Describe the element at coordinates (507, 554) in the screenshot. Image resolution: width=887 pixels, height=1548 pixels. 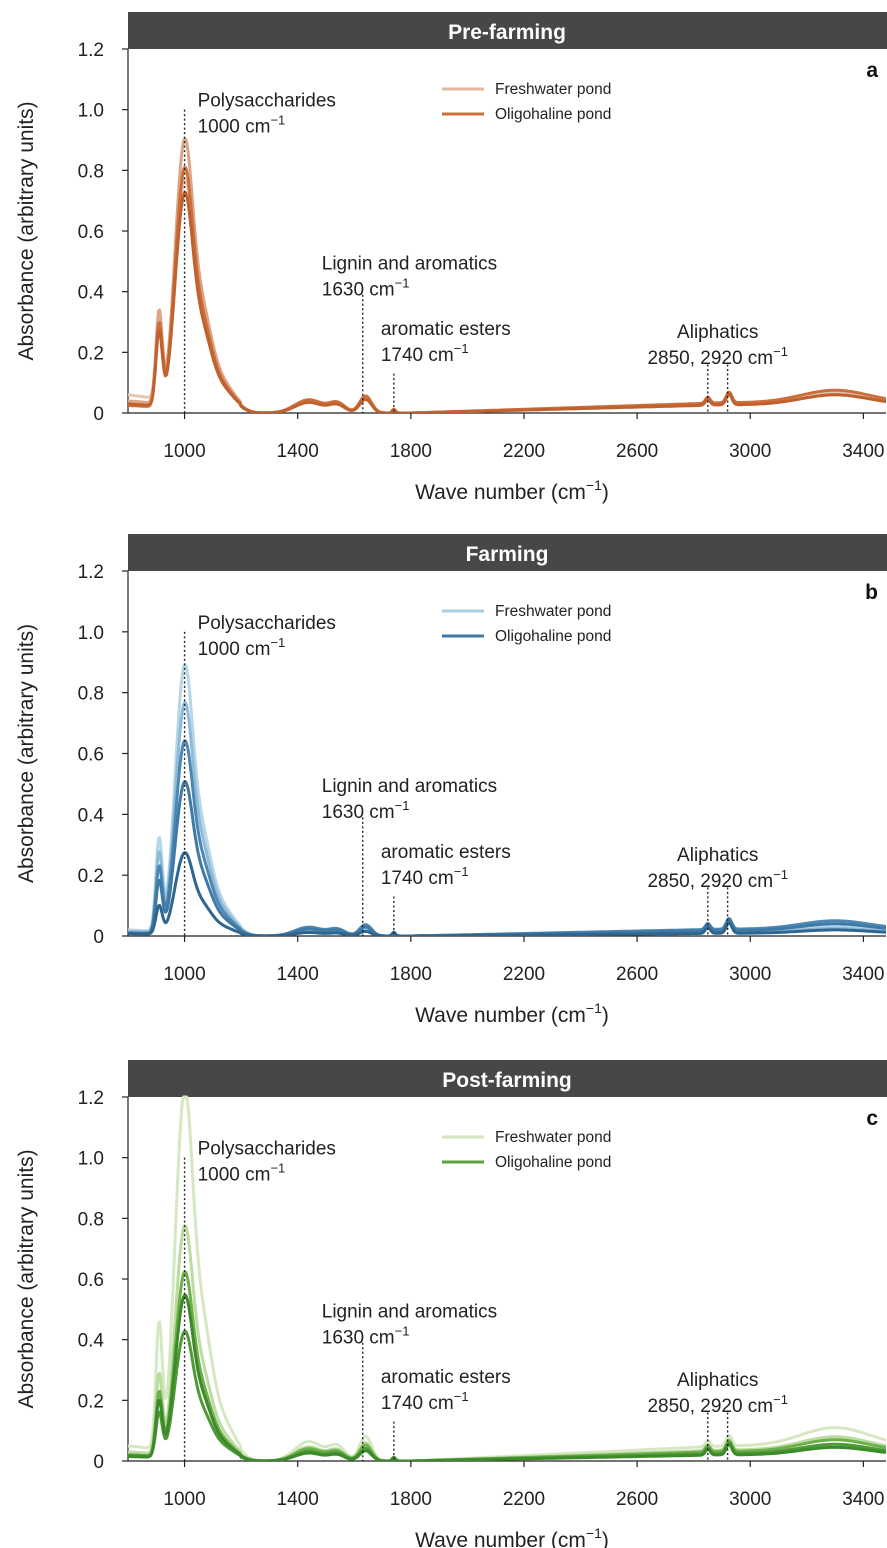
I see `panel-banner-title: Farming` at that location.